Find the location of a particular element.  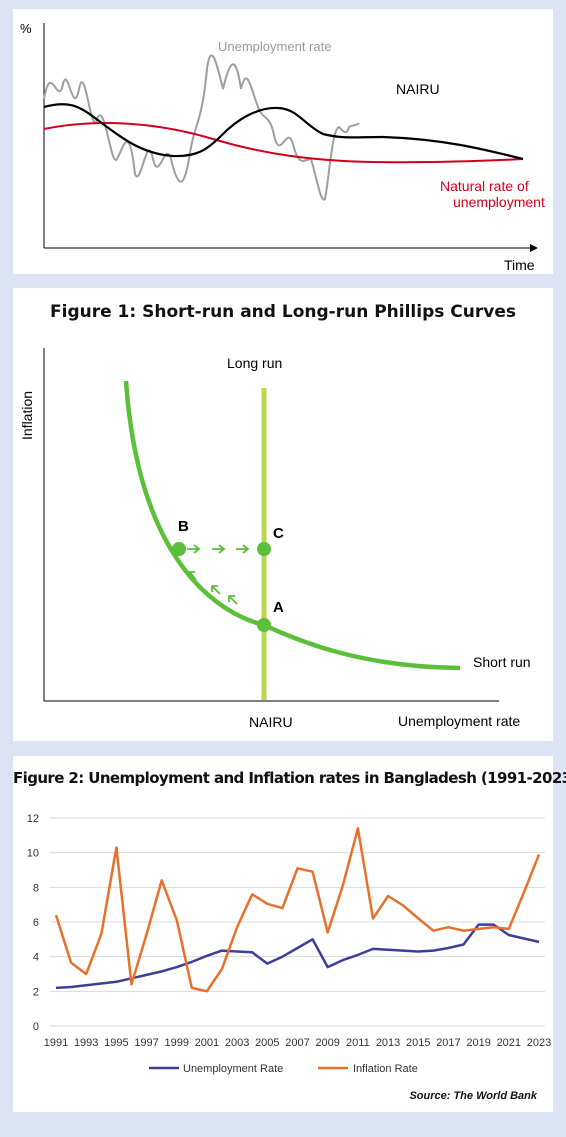

legend-unemployment-label: Unemployment Rate is located at coordinates (233, 1069).